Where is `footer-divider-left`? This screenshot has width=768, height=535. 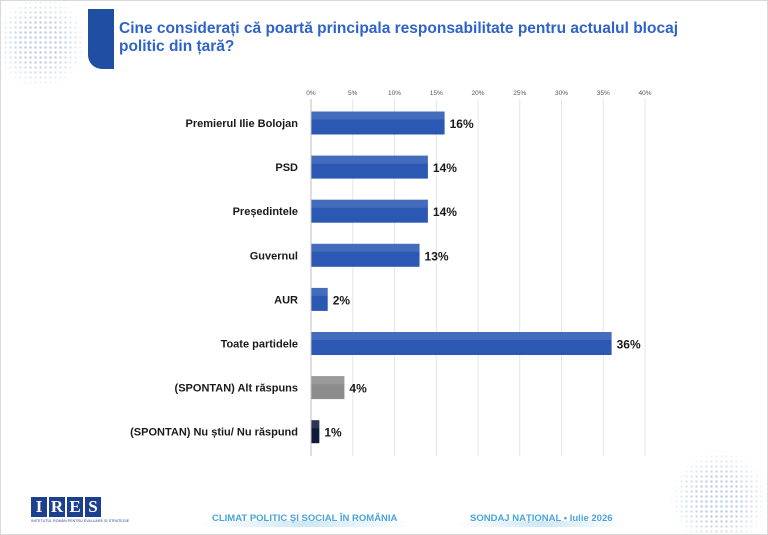 footer-divider-left is located at coordinates (306, 524).